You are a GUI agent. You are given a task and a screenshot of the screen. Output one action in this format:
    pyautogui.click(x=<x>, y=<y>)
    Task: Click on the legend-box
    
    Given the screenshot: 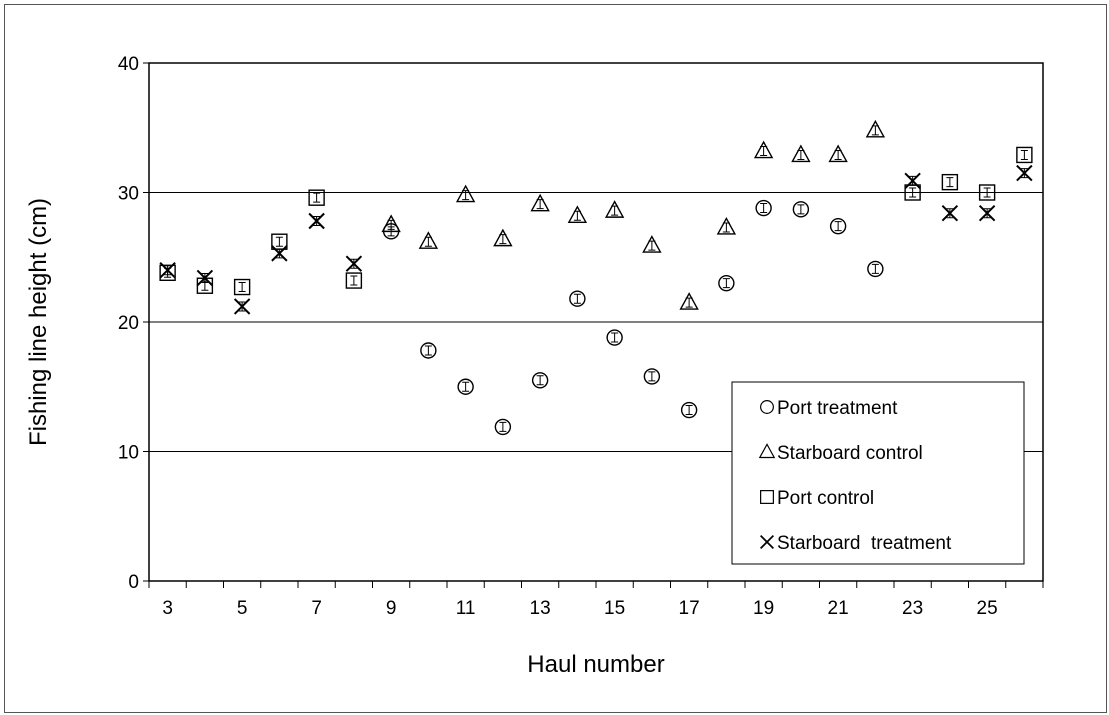 What is the action you would take?
    pyautogui.click(x=878, y=473)
    